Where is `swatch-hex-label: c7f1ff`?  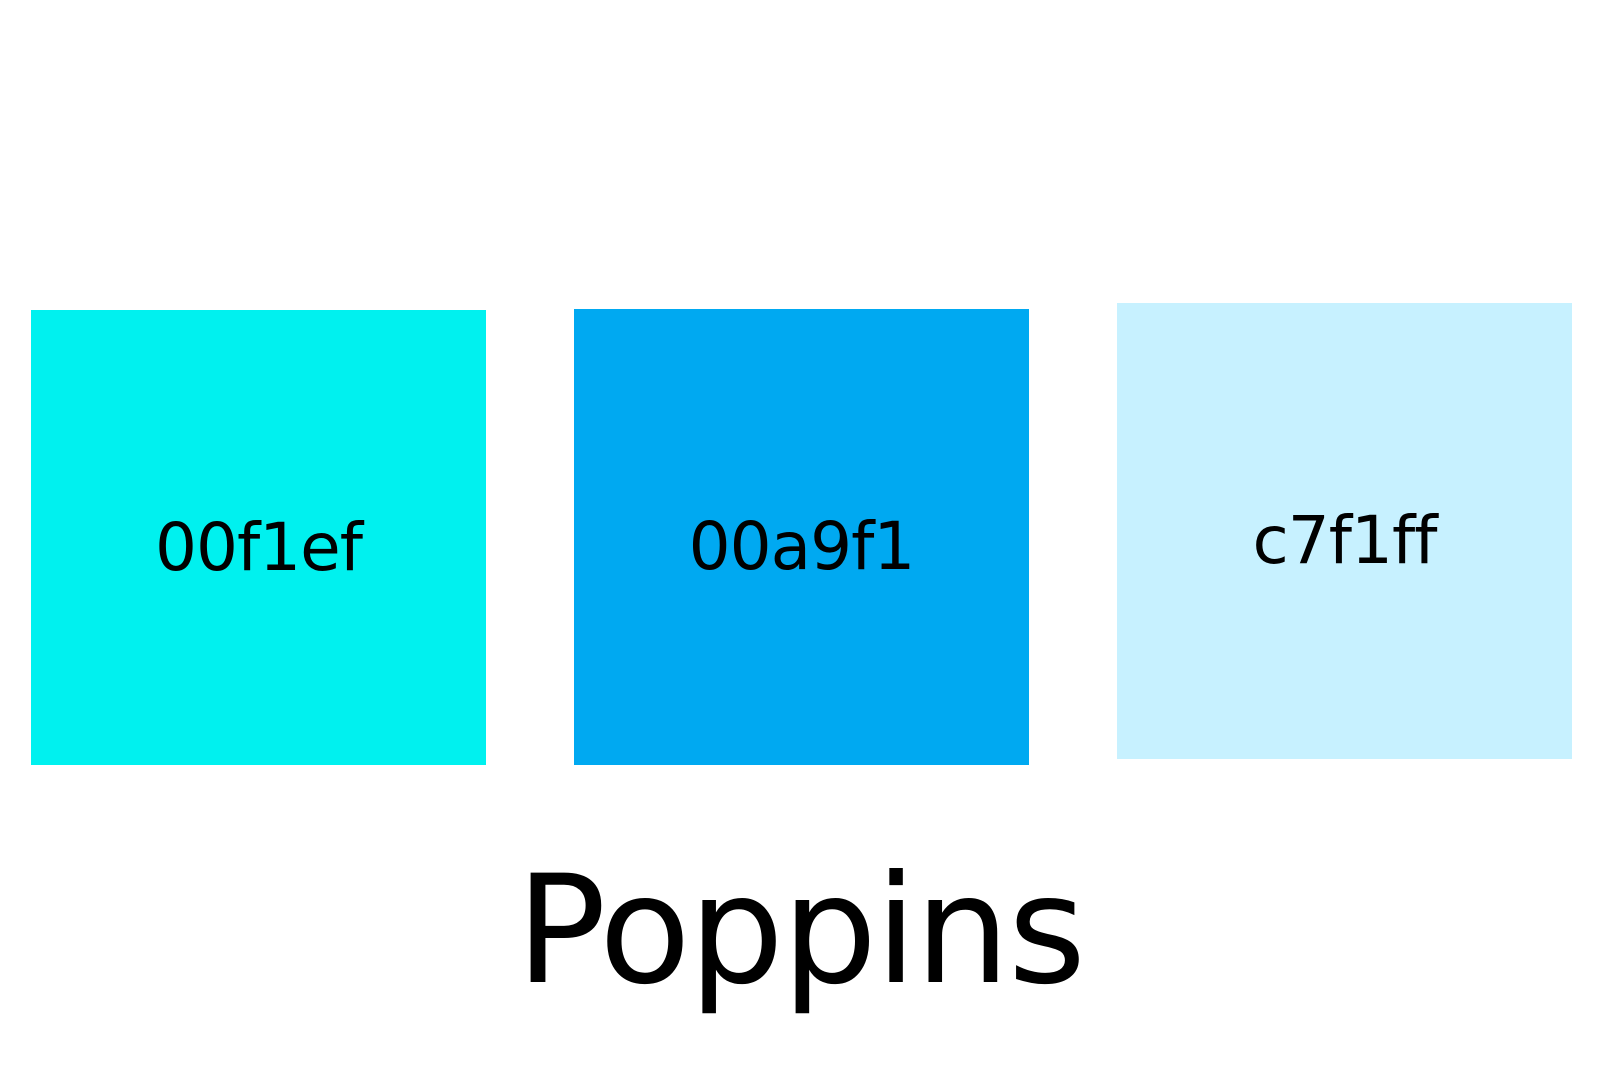
swatch-hex-label: c7f1ff is located at coordinates (1345, 540).